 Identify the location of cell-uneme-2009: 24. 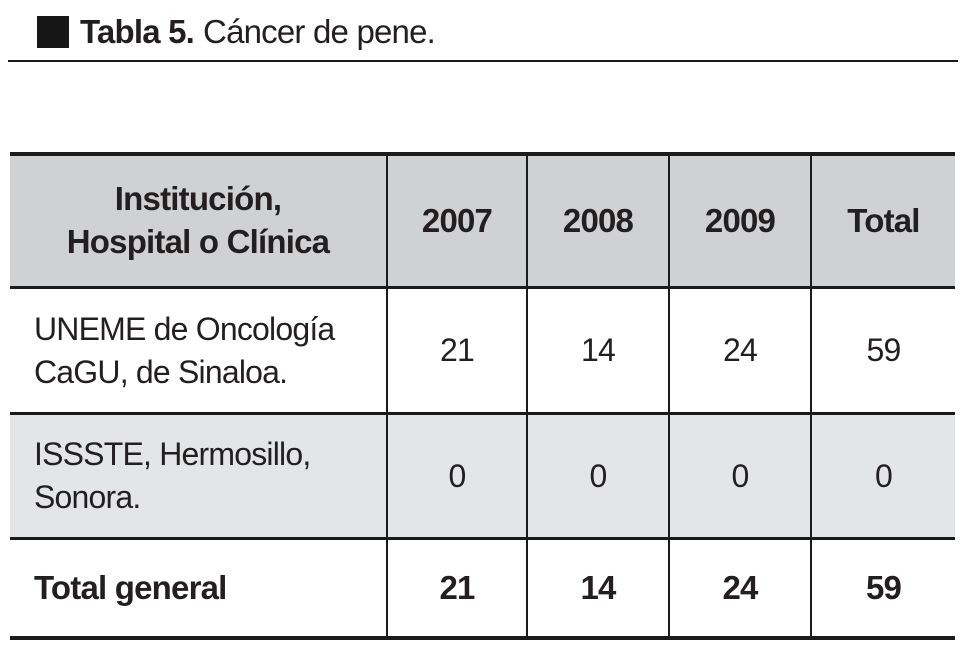
(741, 352).